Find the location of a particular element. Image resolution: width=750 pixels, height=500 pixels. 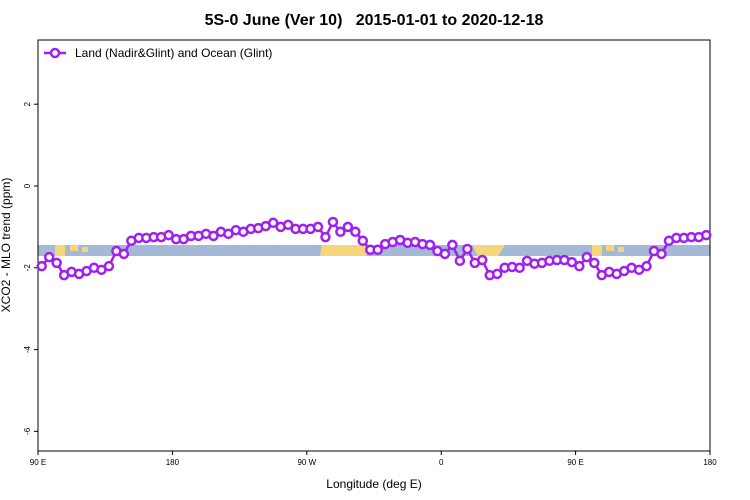

x-tick-label: 90 W is located at coordinates (306, 462).